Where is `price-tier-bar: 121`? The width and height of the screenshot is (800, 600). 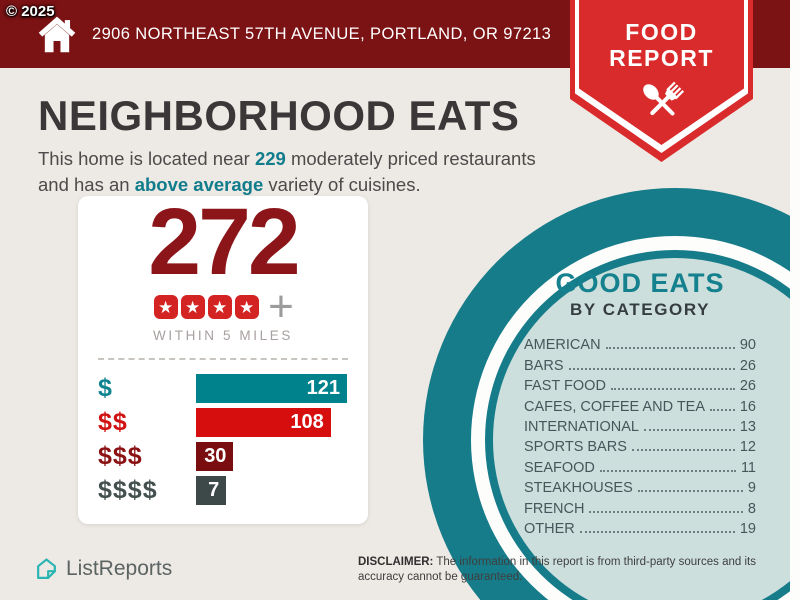
price-tier-bar: 121 is located at coordinates (271, 388).